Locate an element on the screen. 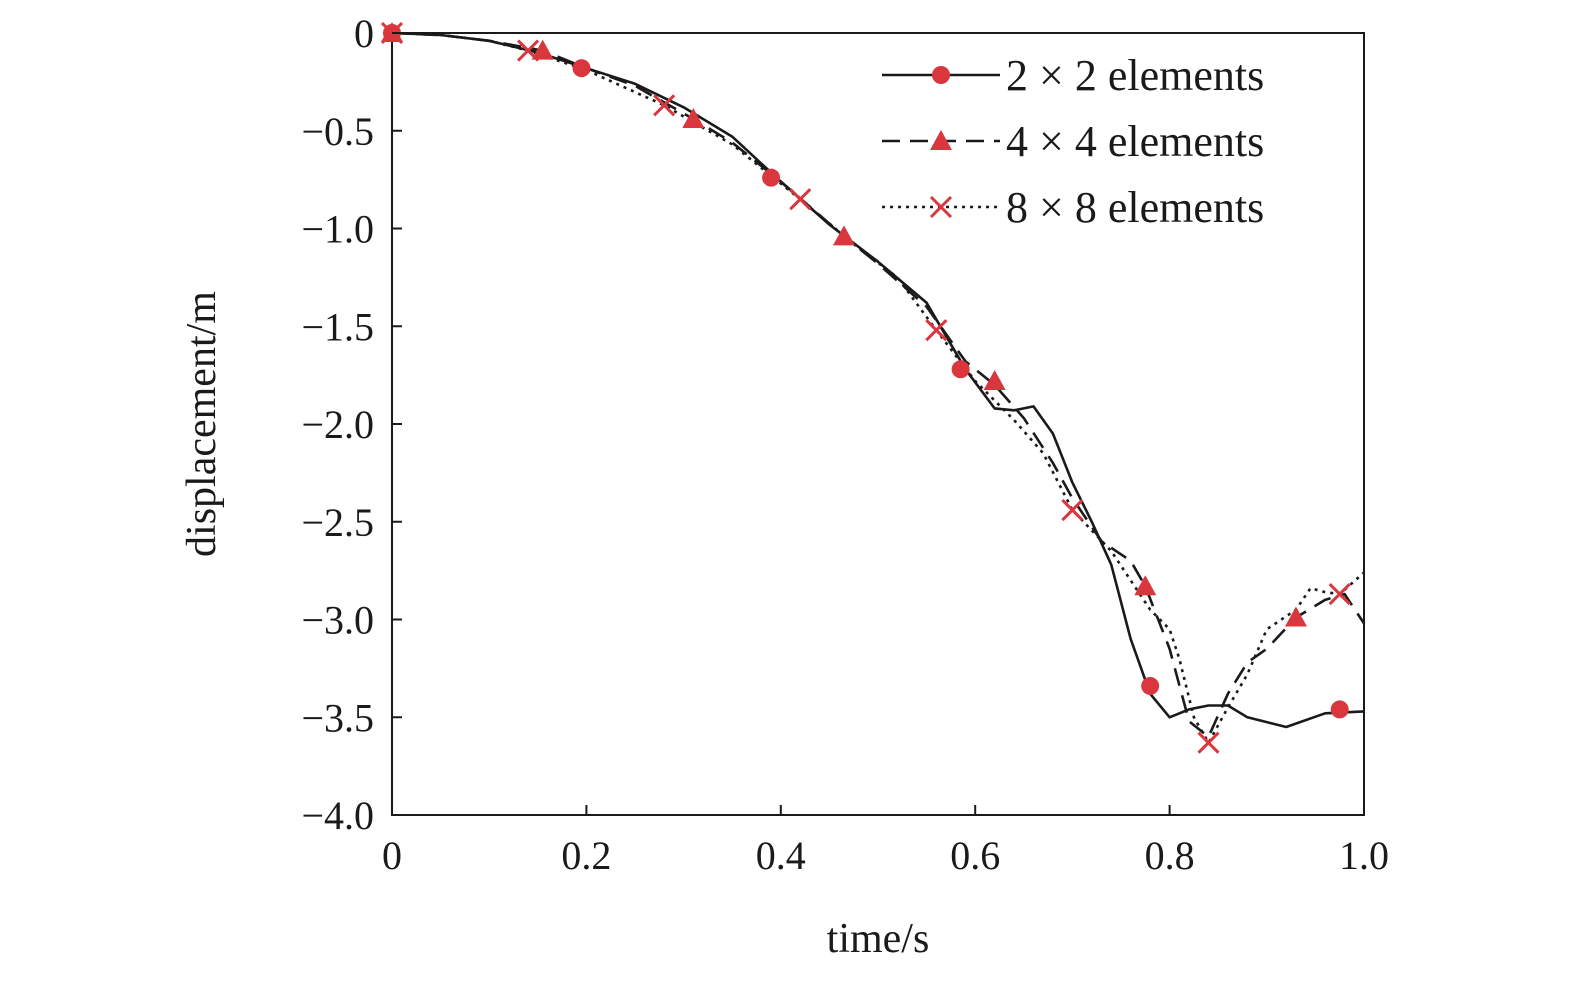 This screenshot has width=1575, height=985. y-tick-label: −1.0 is located at coordinates (337, 229).